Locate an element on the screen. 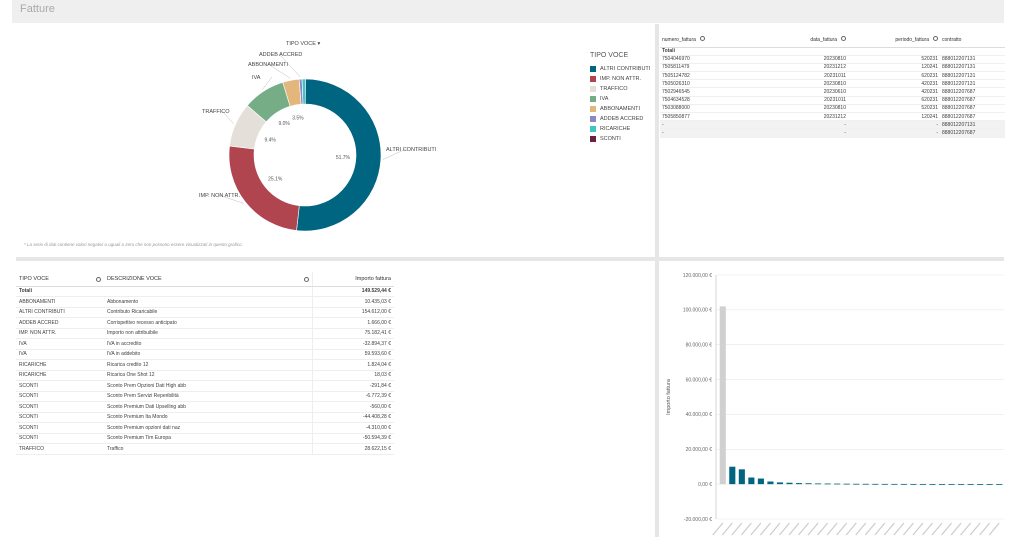 This screenshot has height=542, width=1024. table-row: IVA IVA in addebito 59.593,60 € is located at coordinates (205, 354).